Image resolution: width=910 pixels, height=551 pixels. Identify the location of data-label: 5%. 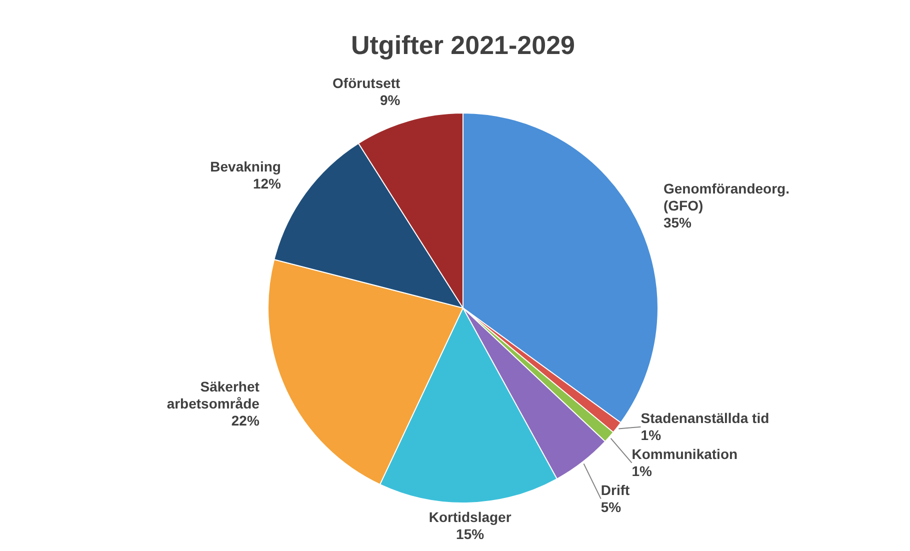
(611, 506).